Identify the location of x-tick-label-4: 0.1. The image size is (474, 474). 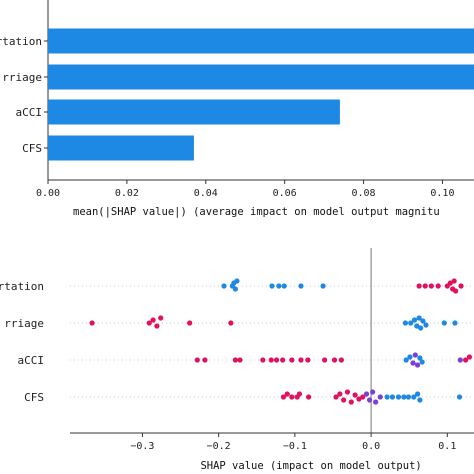
(447, 446).